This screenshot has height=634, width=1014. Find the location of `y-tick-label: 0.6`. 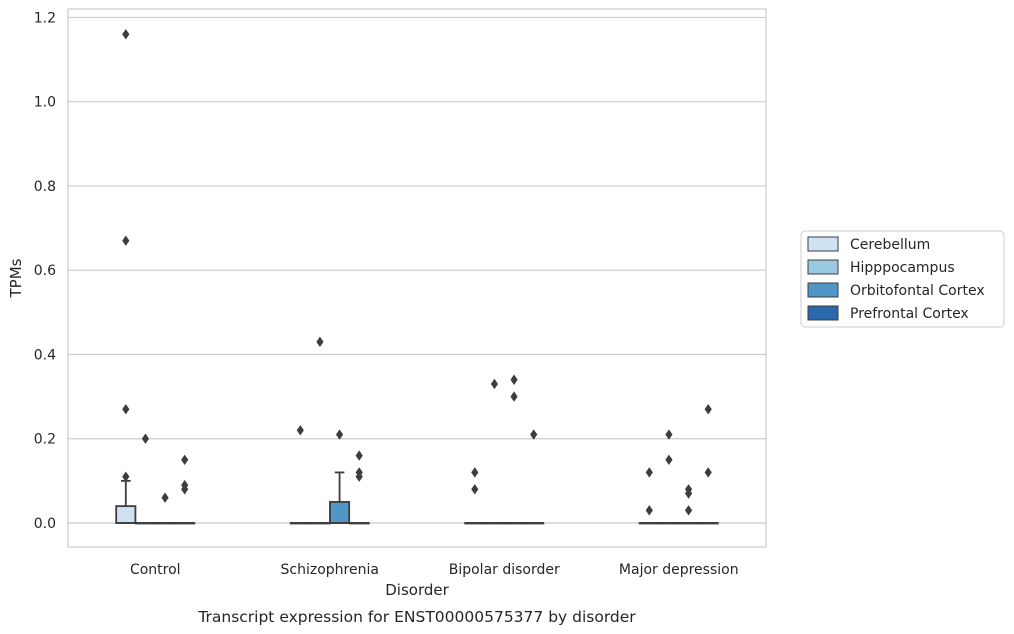

y-tick-label: 0.6 is located at coordinates (45, 271).